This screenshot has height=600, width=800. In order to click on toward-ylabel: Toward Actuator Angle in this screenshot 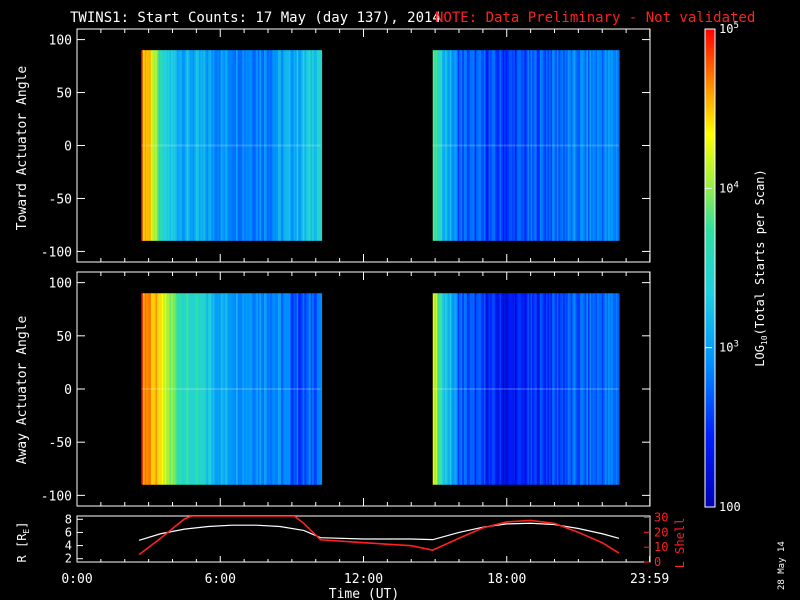, I will do `click(22, 148)`.